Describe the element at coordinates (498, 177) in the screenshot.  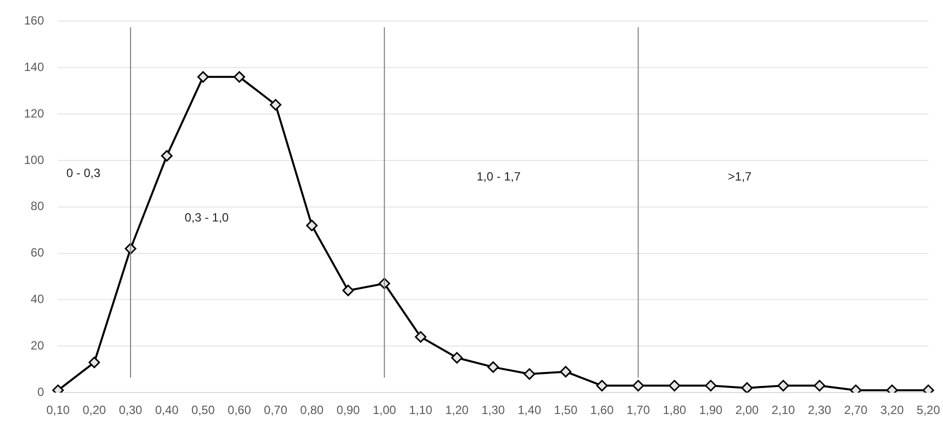
I see `annotation: 1,0 - 1,7` at that location.